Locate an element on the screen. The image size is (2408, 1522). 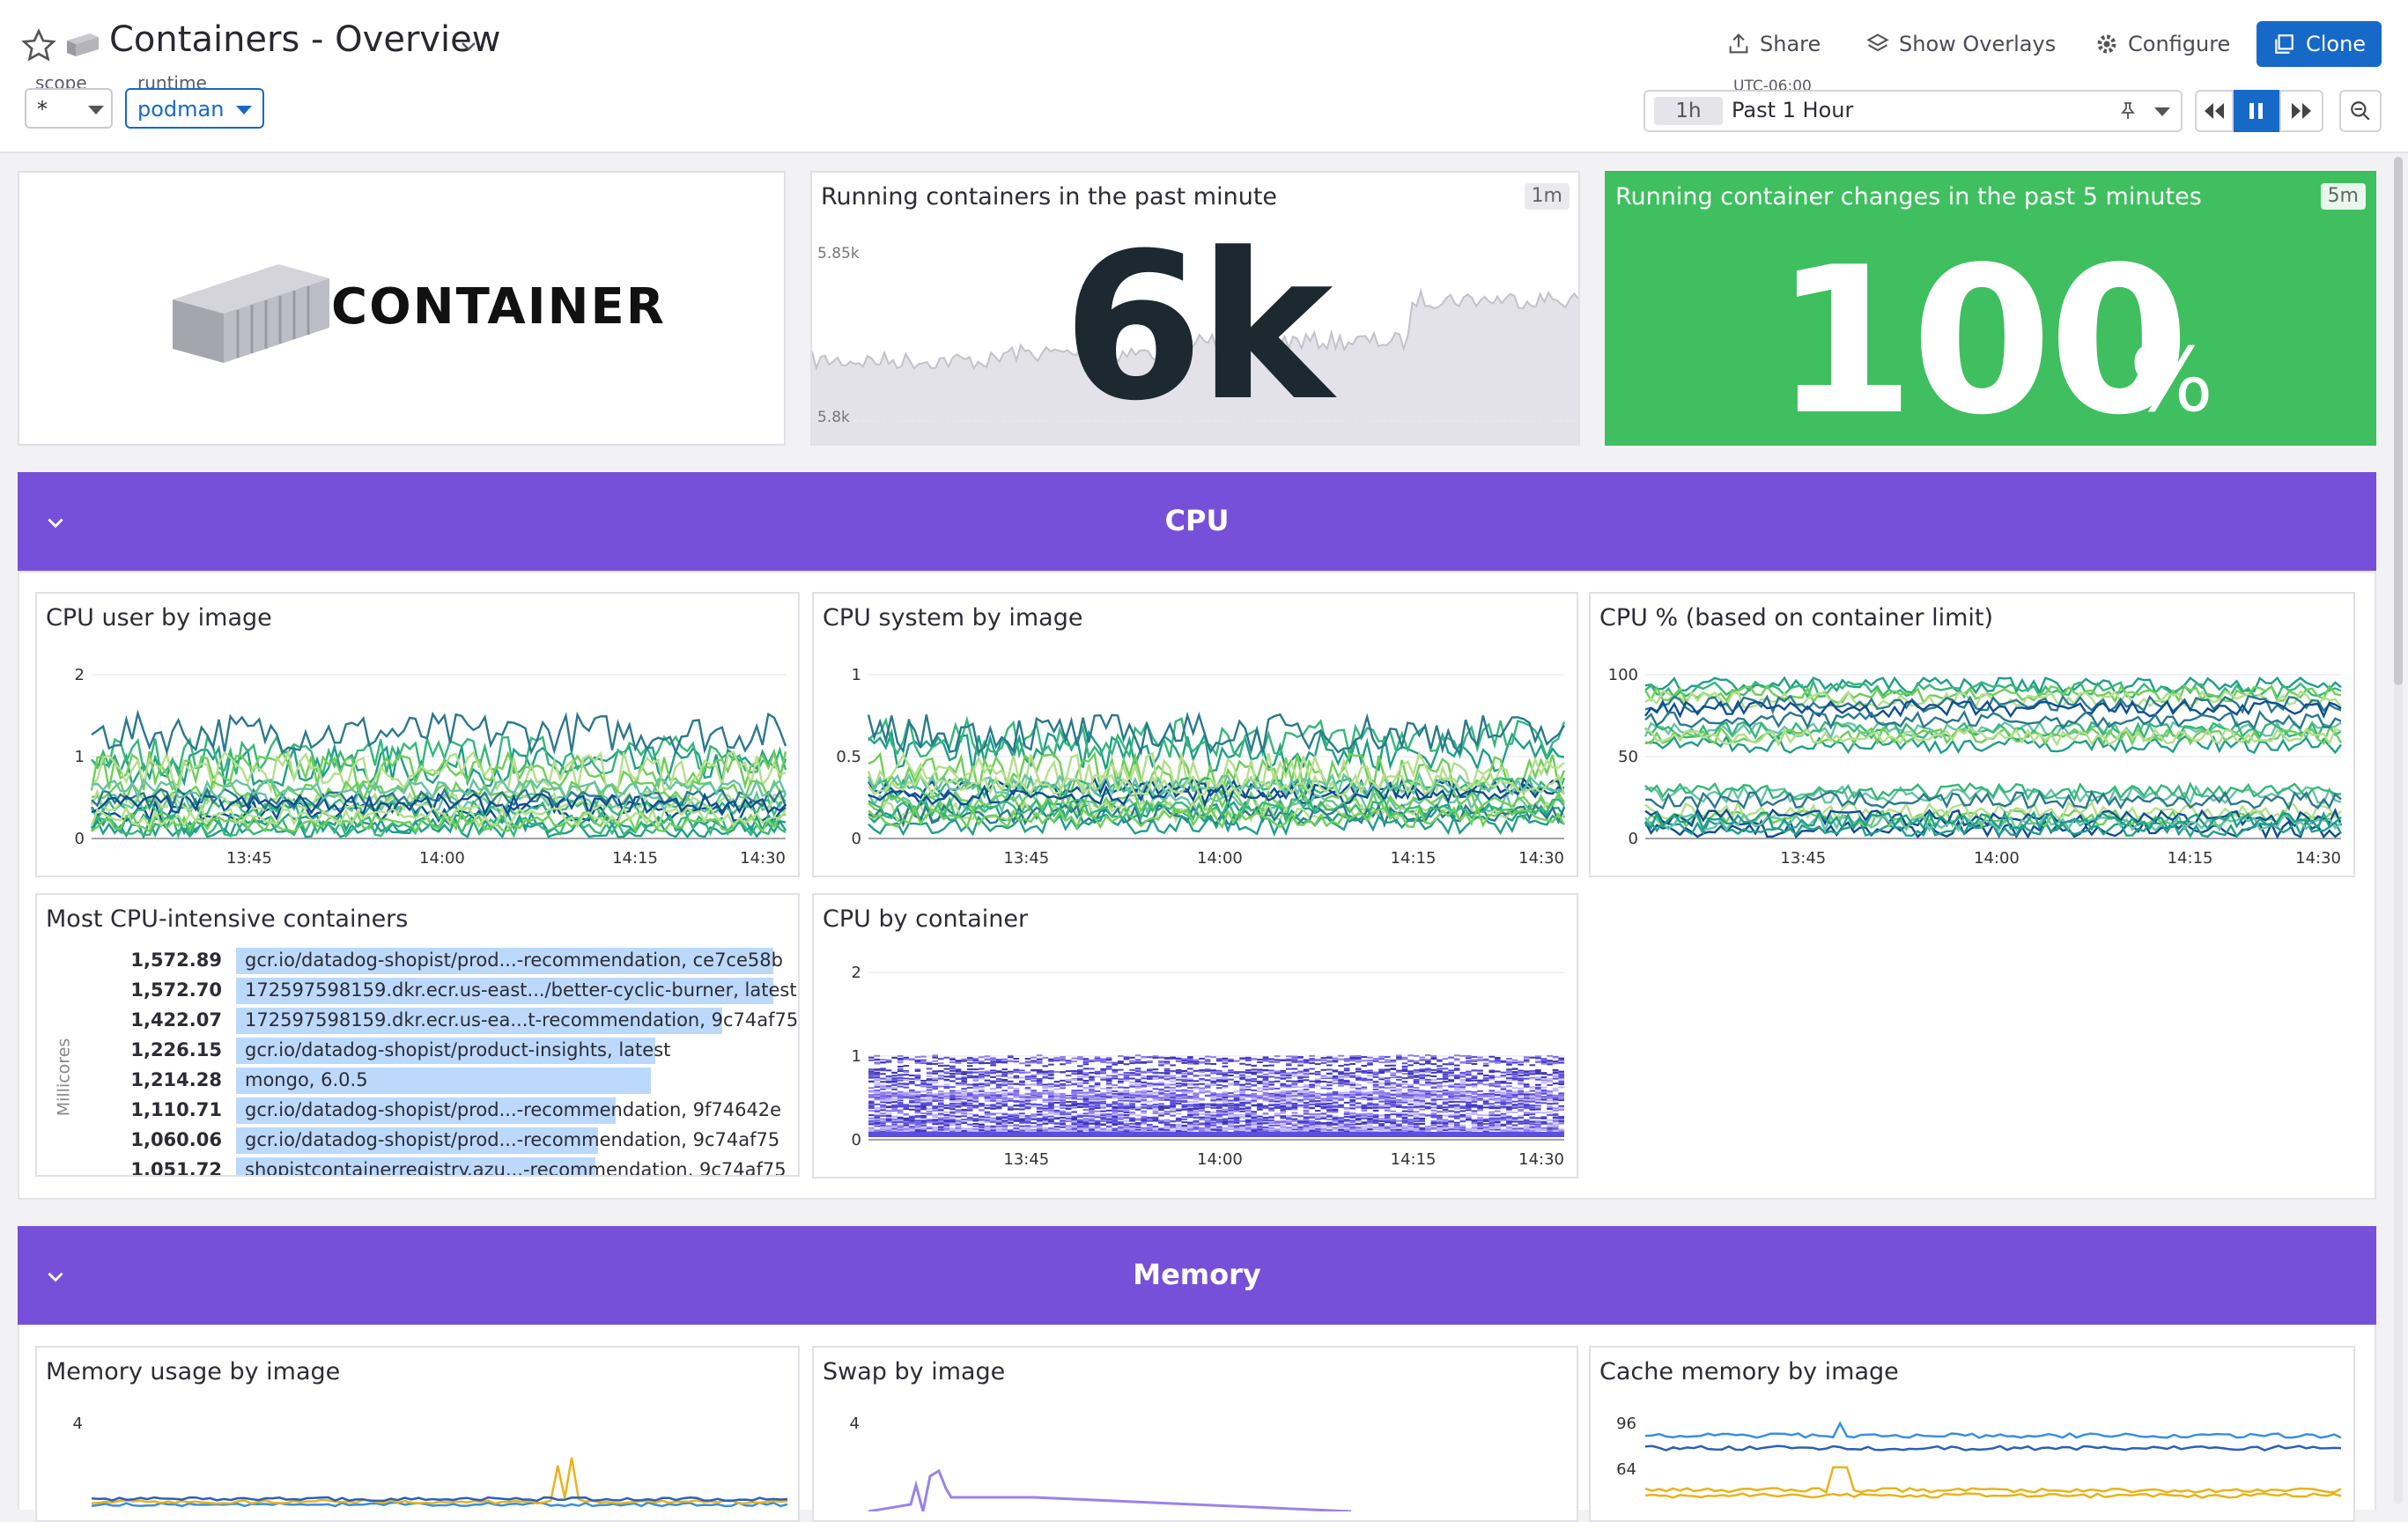
widget-title: CPU by container is located at coordinates (925, 919).